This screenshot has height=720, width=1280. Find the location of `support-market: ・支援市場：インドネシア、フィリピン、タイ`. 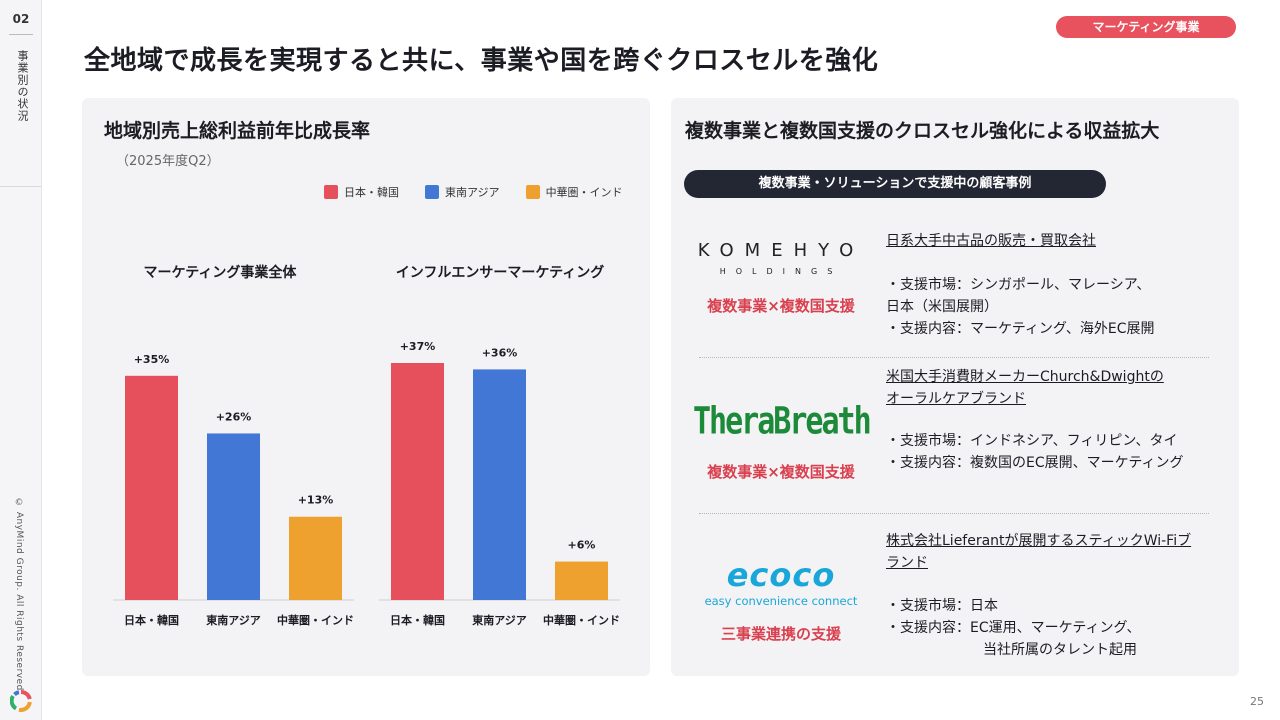

support-market: ・支援市場：インドネシア、フィリピン、タイ is located at coordinates (1032, 441).